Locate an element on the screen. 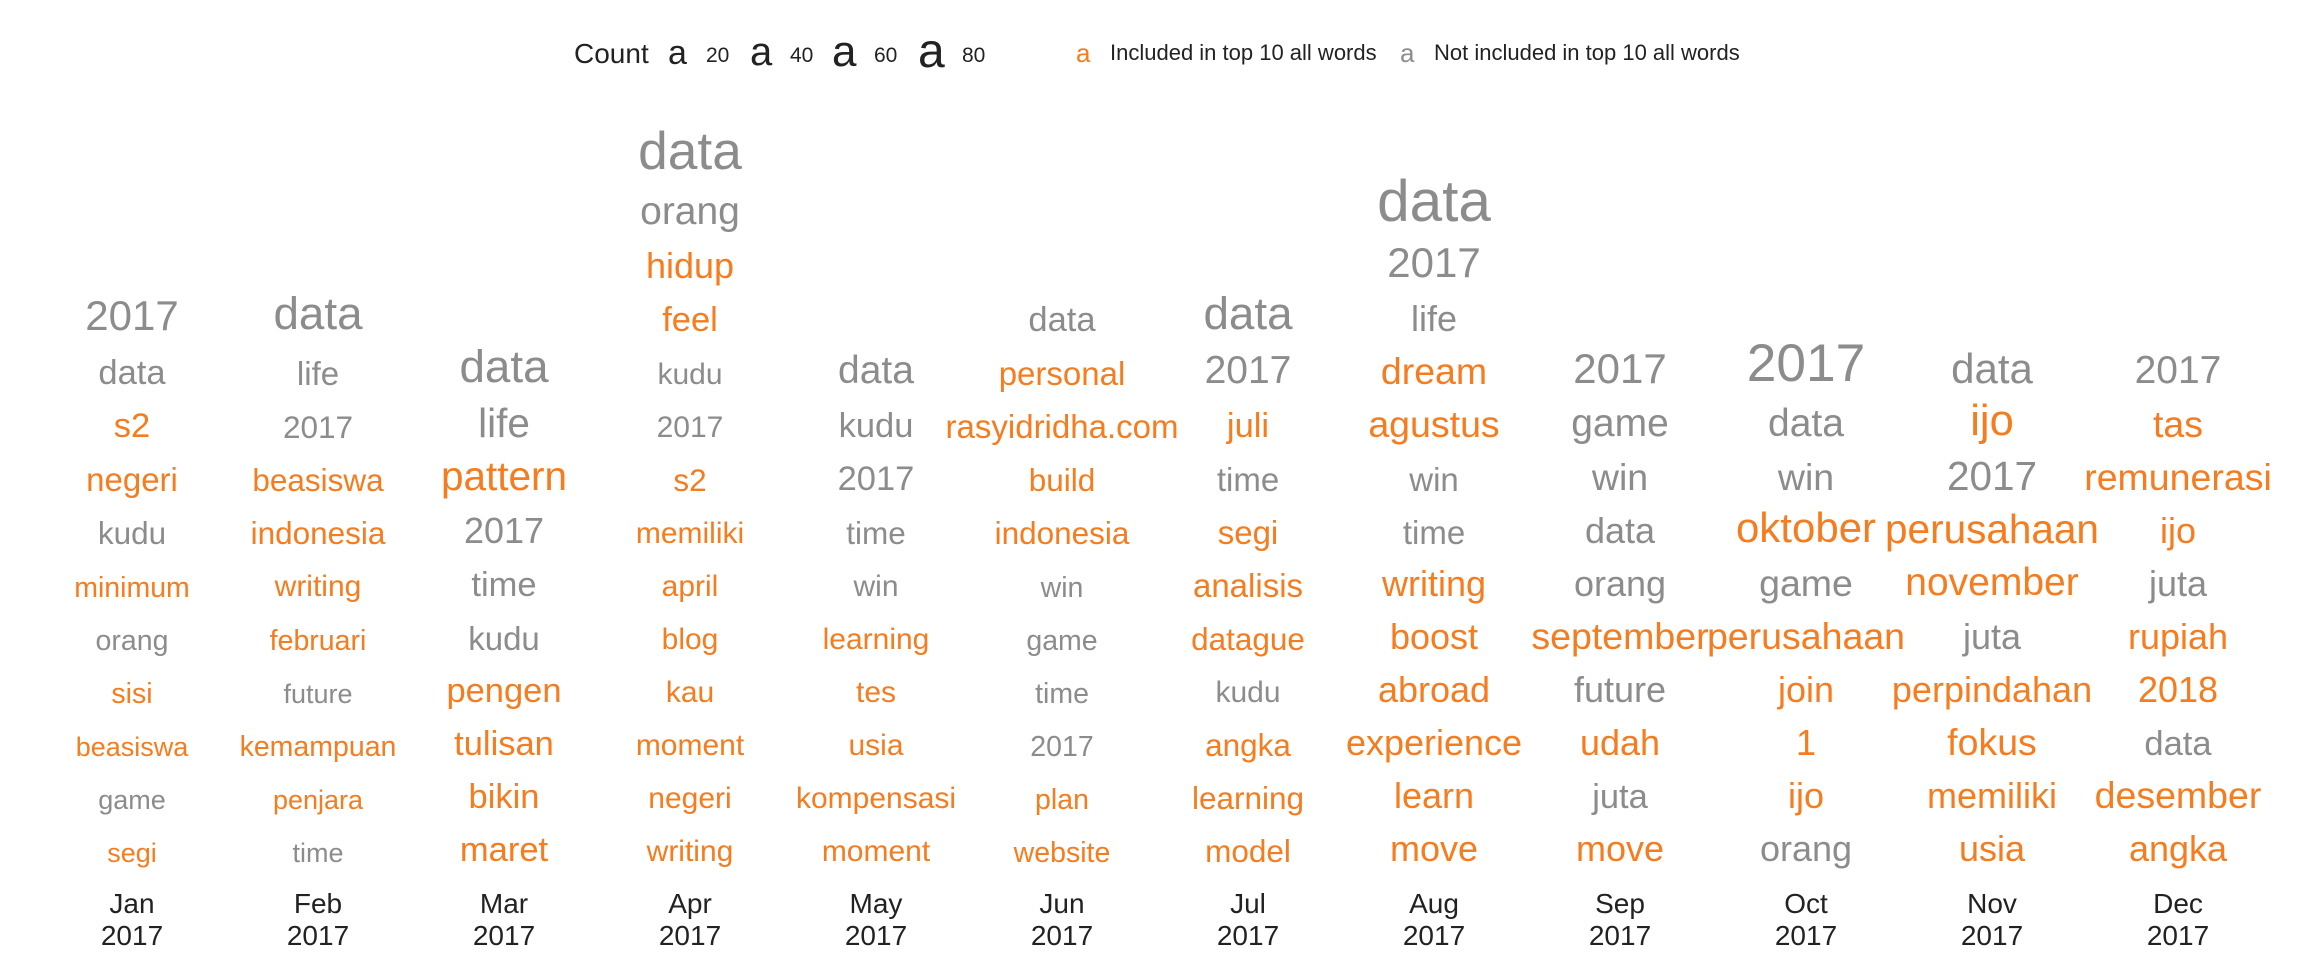 The height and width of the screenshot is (960, 2304). month-label-may: May 2017 is located at coordinates (876, 920).